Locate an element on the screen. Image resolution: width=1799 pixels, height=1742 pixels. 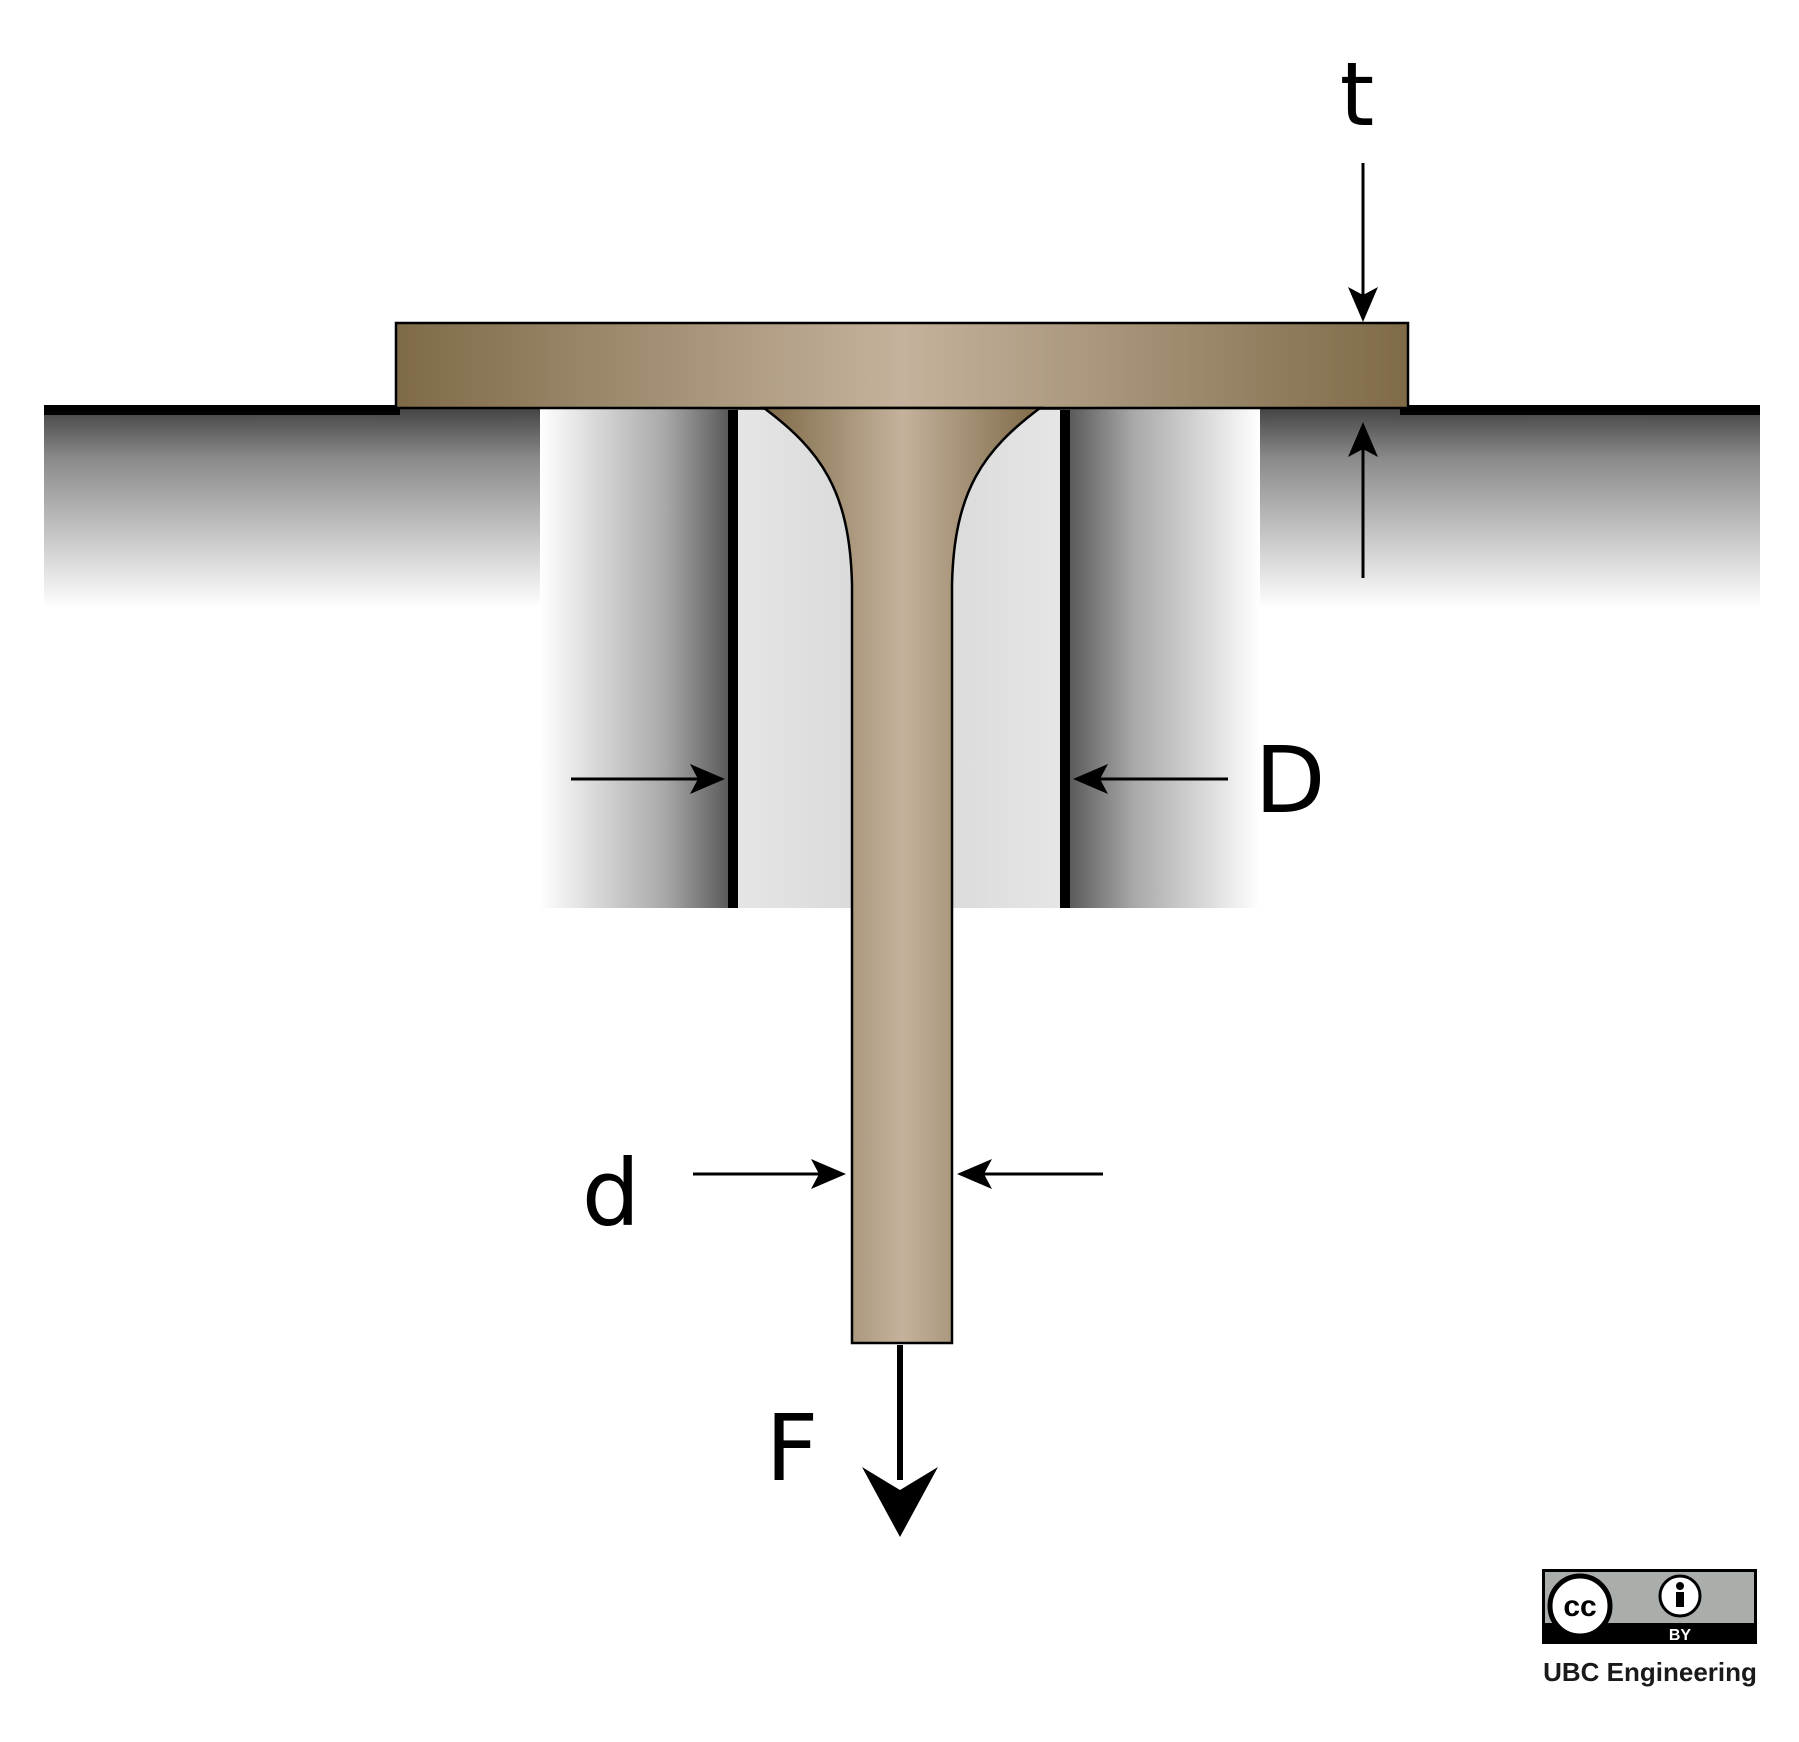
by-text: BY is located at coordinates (1680, 1635).